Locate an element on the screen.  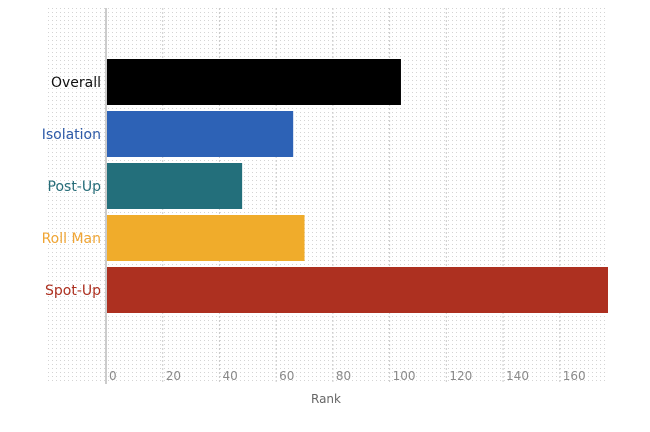
x-tick-label: 120 is located at coordinates (460, 376).